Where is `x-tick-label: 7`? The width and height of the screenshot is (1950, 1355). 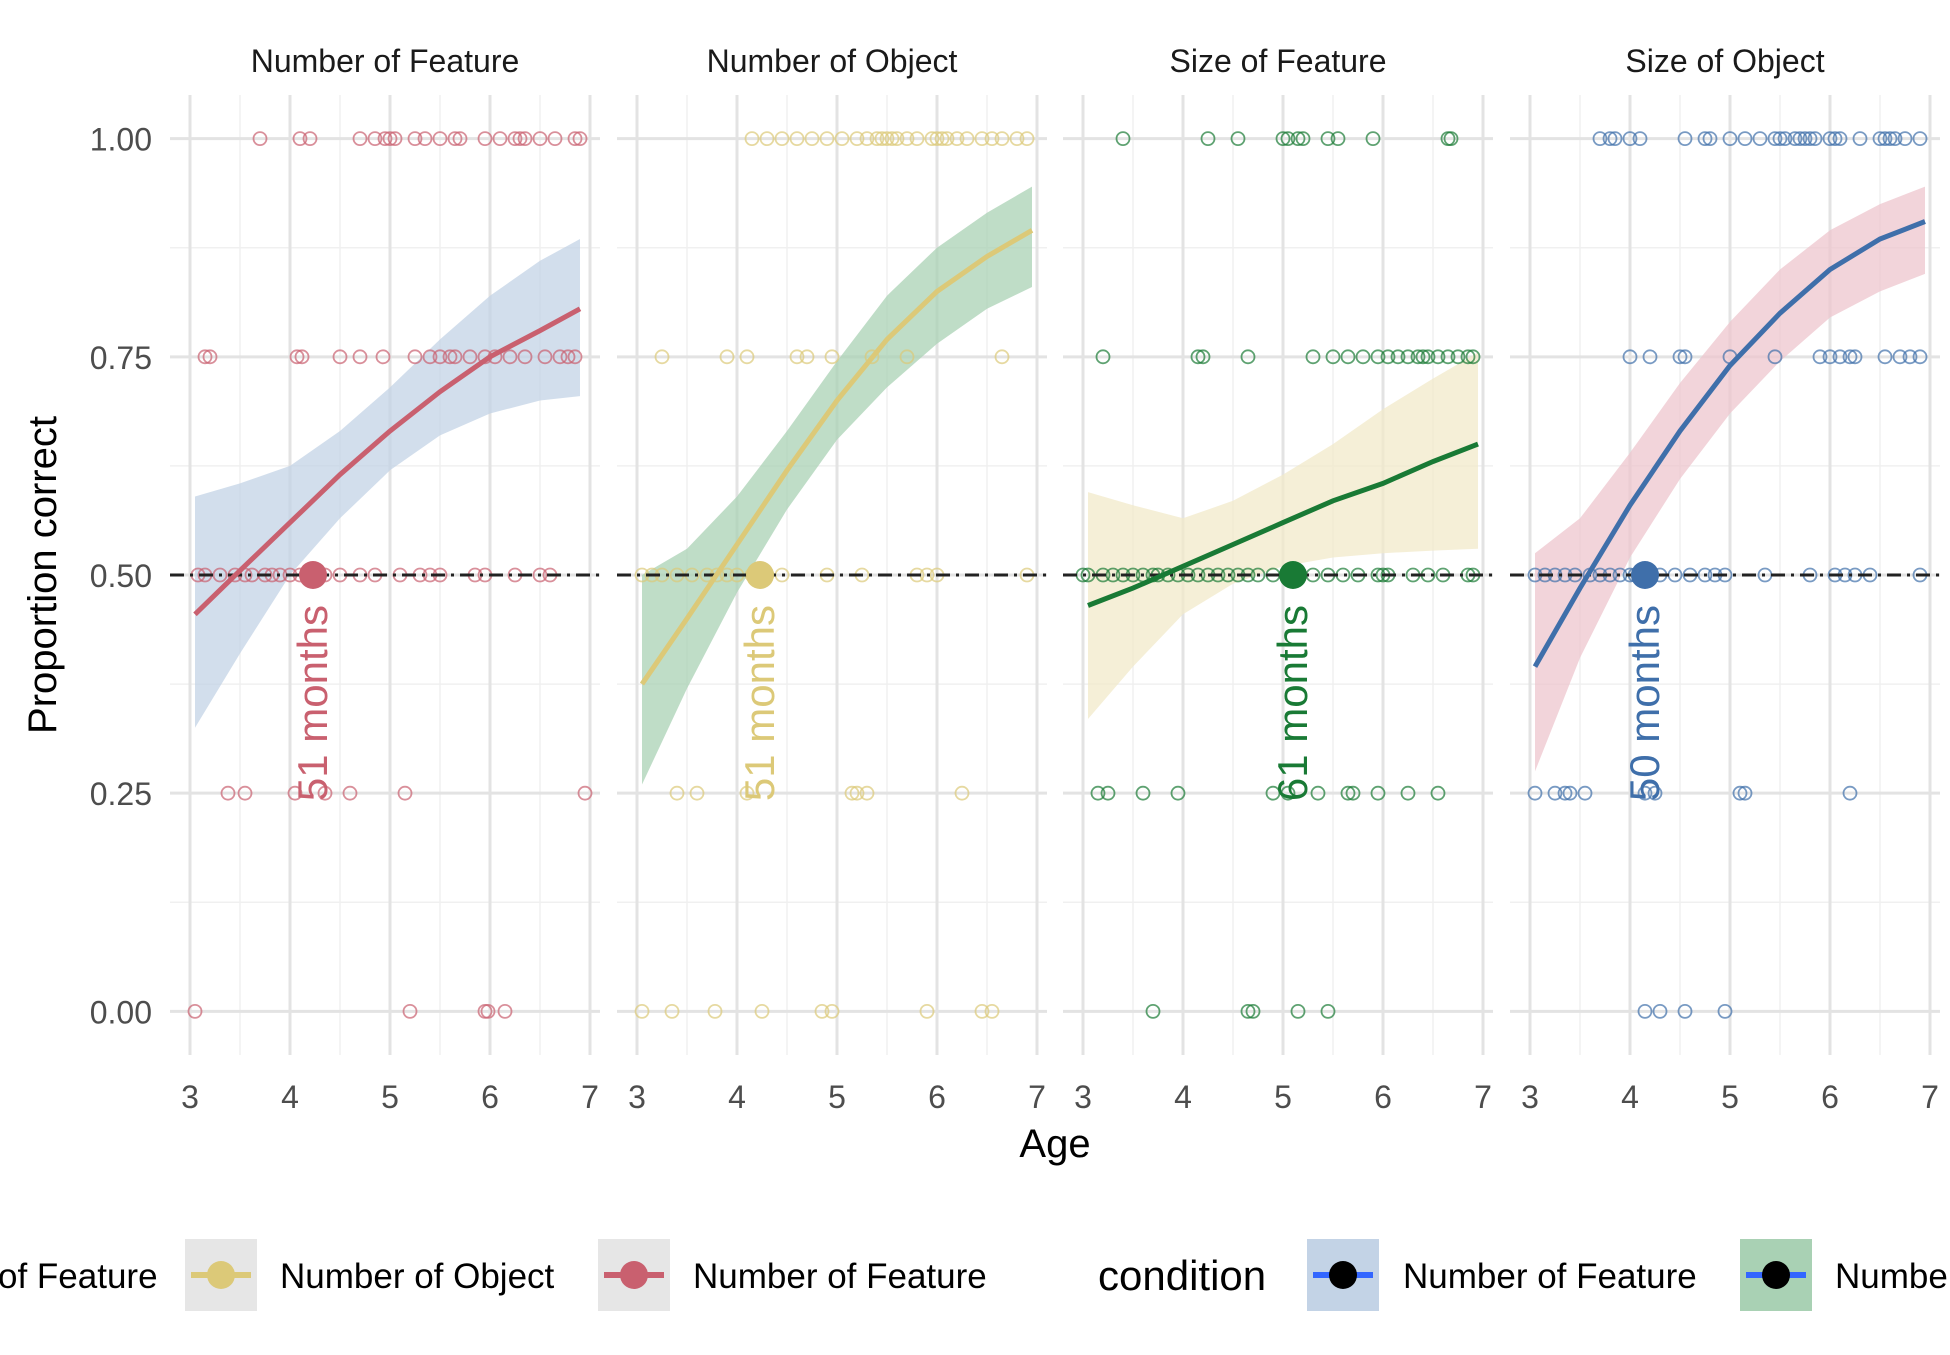 x-tick-label: 7 is located at coordinates (590, 1097).